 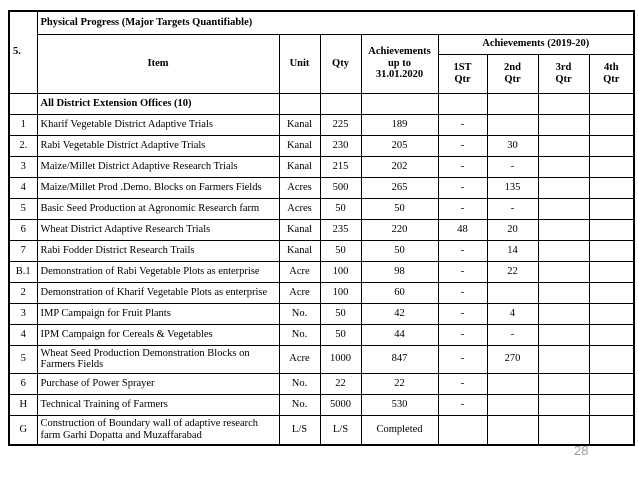 I want to click on row-number-cell: 3, so click(x=23, y=166).